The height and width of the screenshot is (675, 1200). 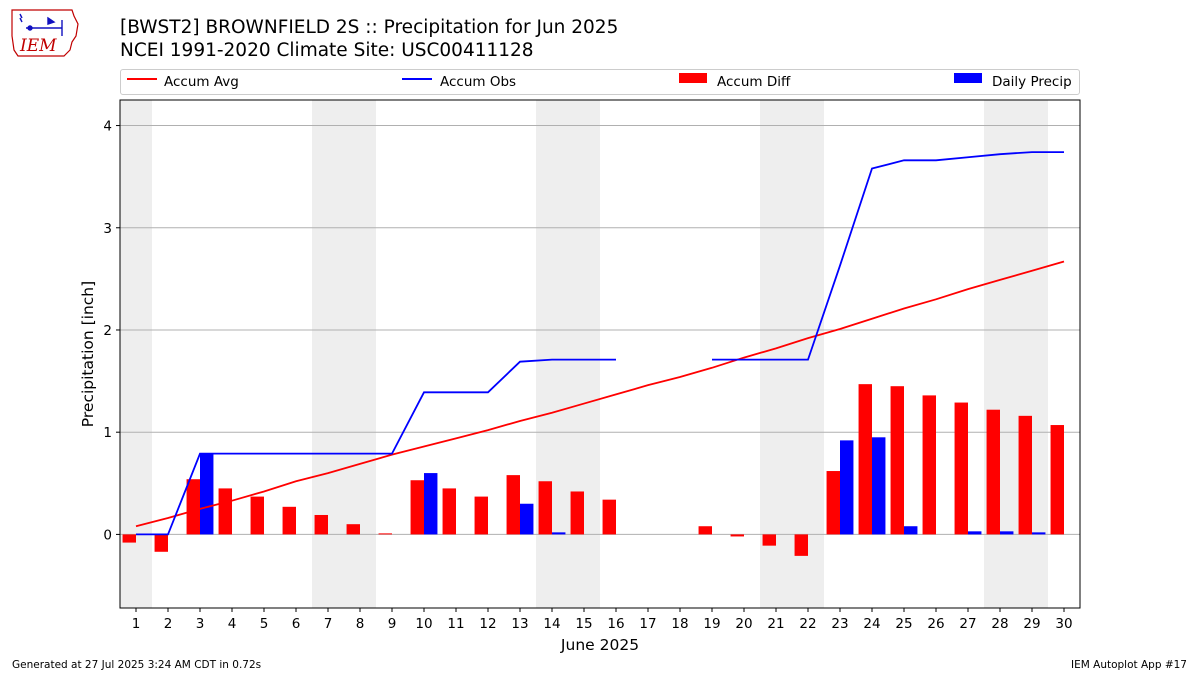 What do you see at coordinates (478, 82) in the screenshot?
I see `legend-label-accum-obs: Accum Obs` at bounding box center [478, 82].